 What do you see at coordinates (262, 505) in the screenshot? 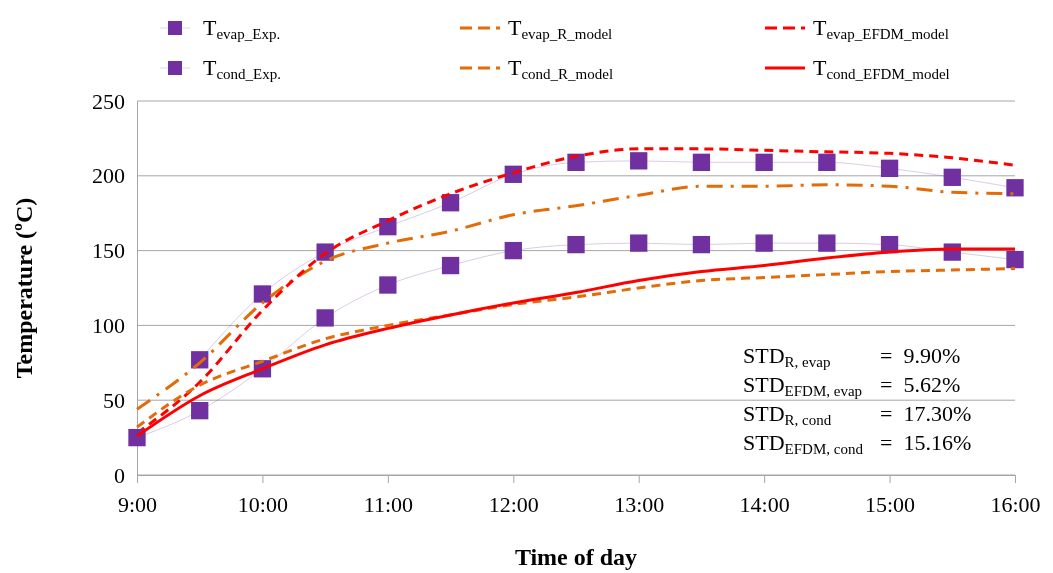
I see `x-tick-label: 10:00` at bounding box center [262, 505].